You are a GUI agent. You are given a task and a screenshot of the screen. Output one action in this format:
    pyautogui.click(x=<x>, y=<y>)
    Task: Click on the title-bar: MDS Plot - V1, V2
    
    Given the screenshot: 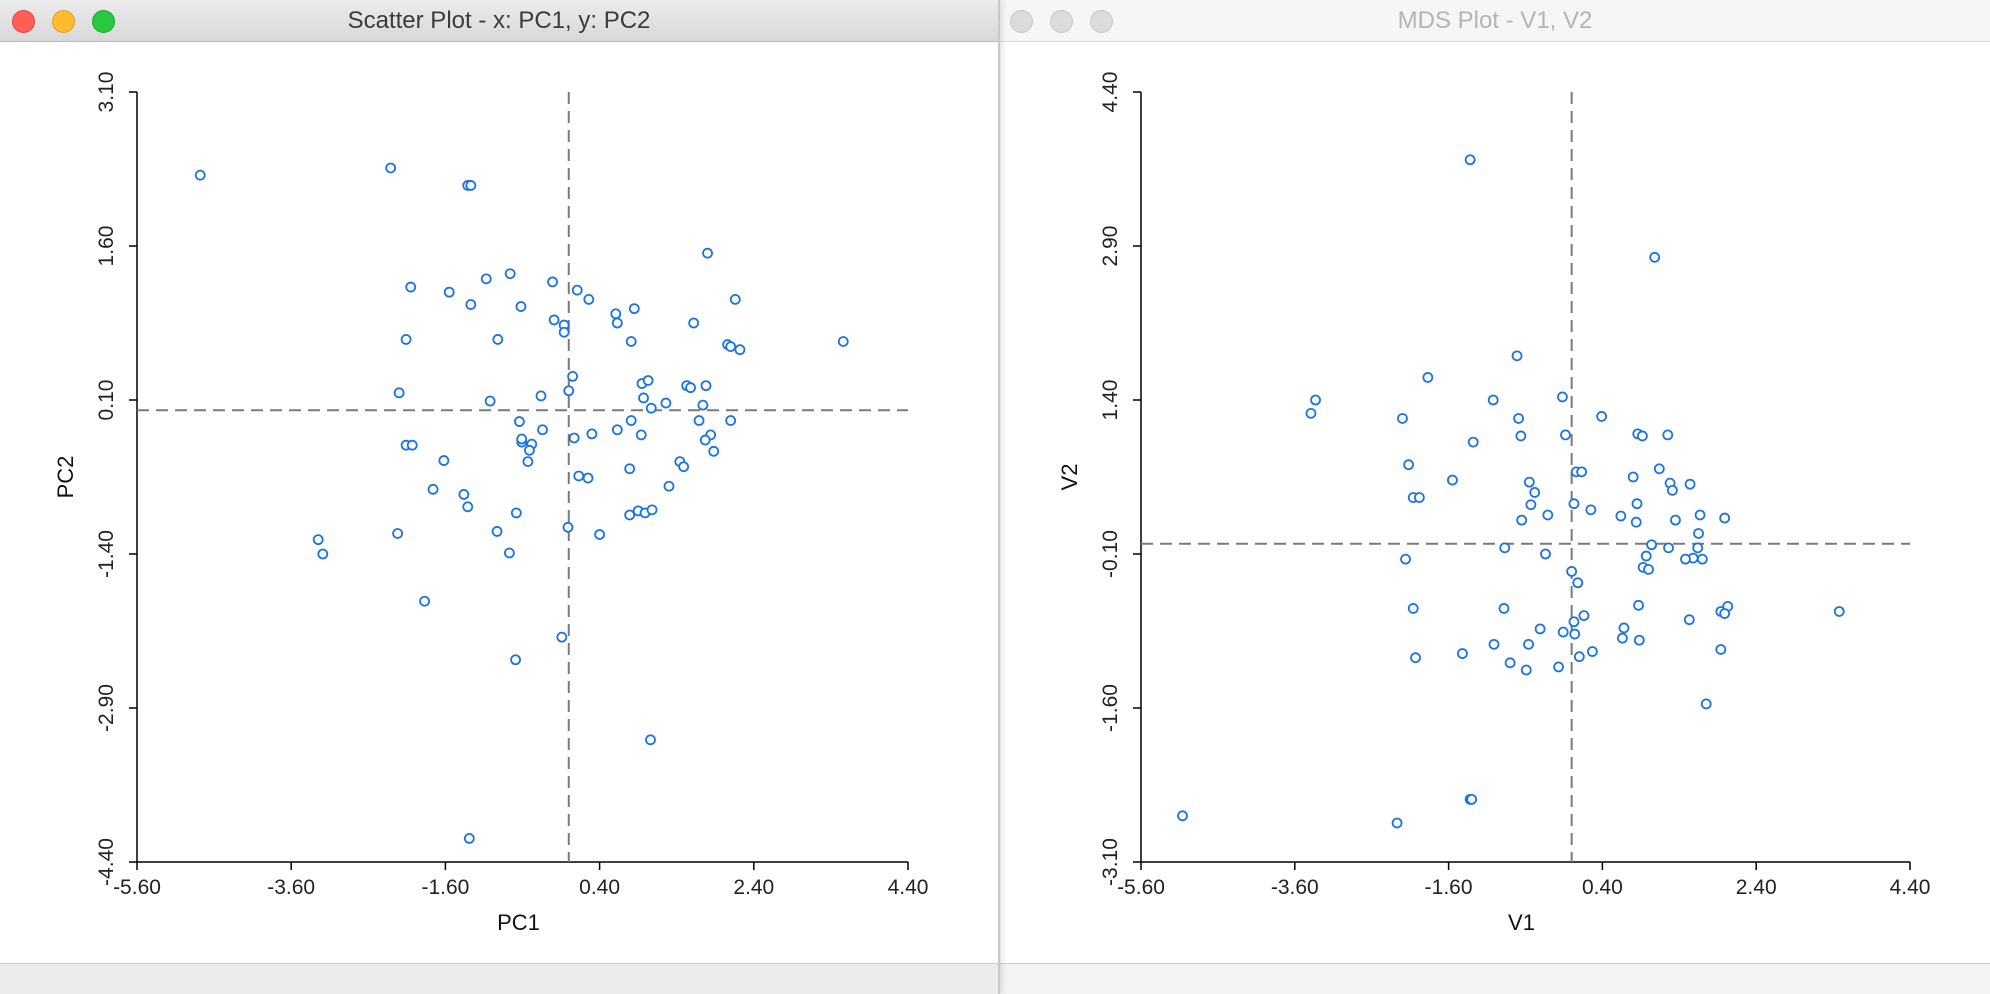 What is the action you would take?
    pyautogui.click(x=1495, y=21)
    